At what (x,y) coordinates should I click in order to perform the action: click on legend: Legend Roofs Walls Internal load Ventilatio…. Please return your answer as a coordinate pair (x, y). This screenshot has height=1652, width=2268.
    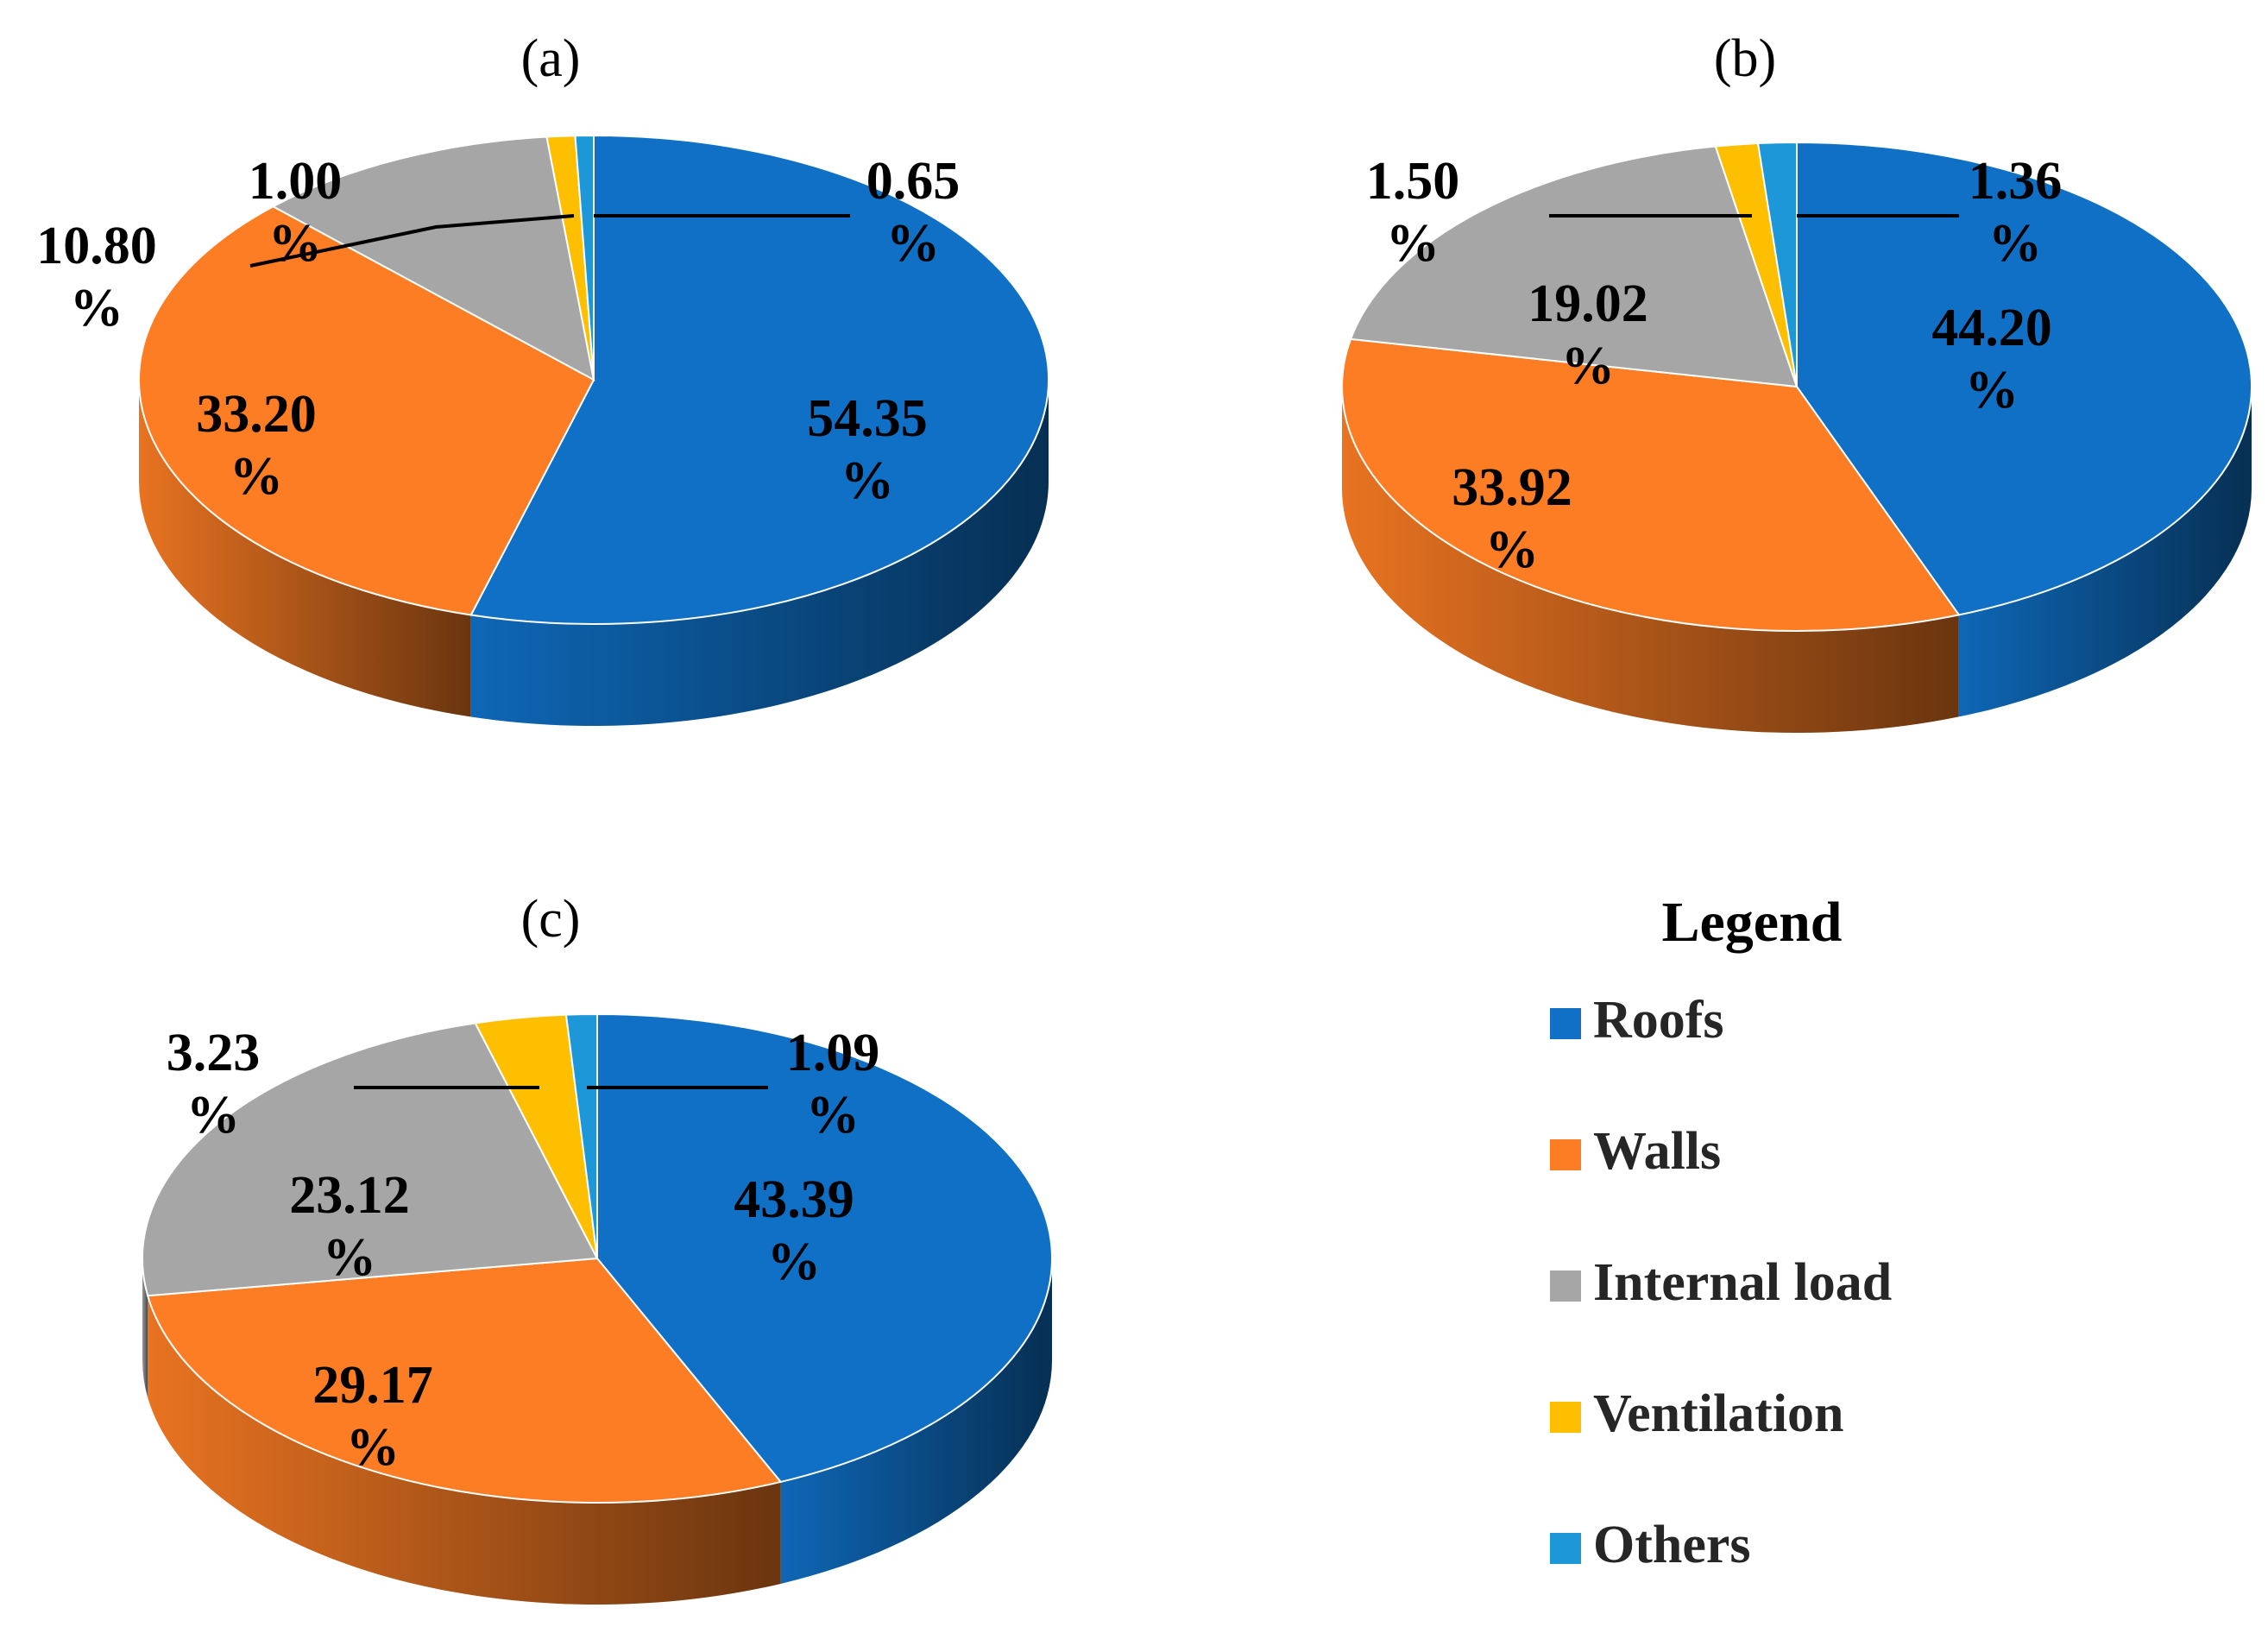
    Looking at the image, I should click on (1721, 1232).